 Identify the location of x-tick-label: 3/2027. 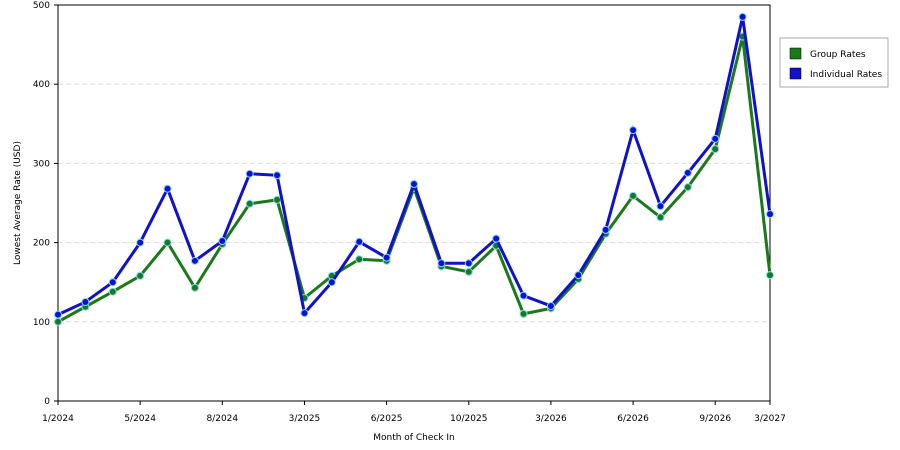
(770, 419).